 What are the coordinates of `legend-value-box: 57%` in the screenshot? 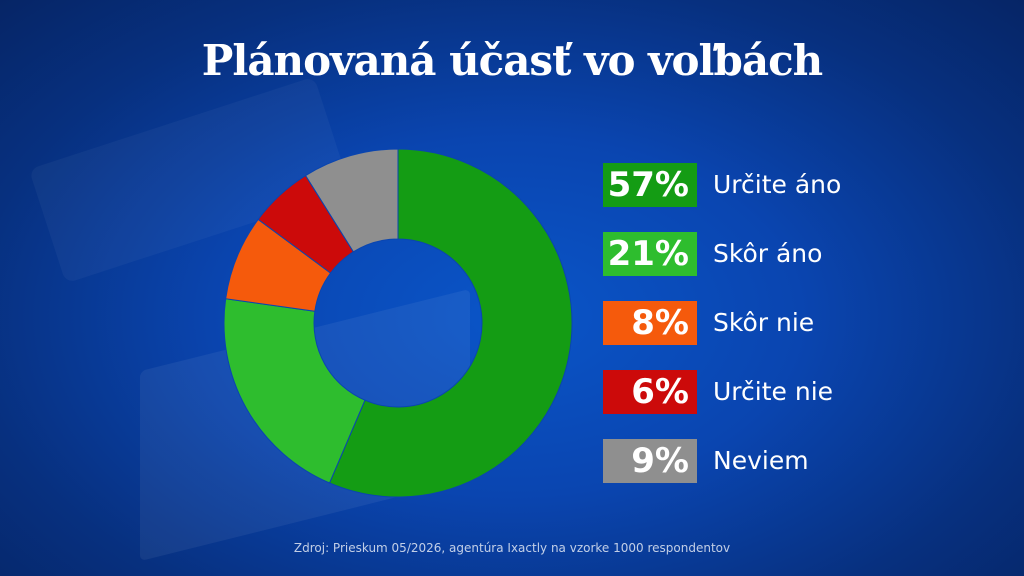 It's located at (650, 185).